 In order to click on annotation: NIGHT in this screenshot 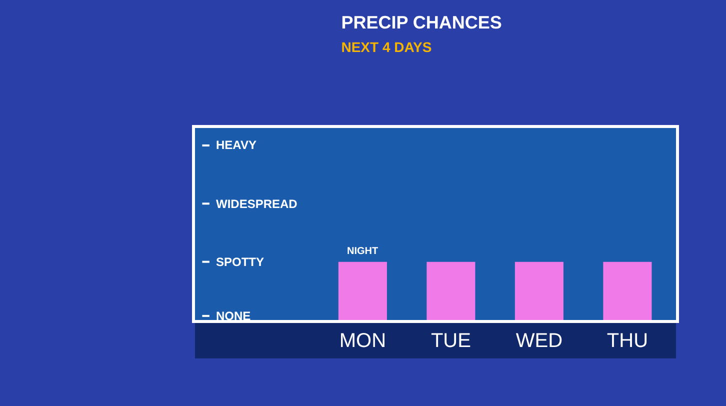, I will do `click(362, 251)`.